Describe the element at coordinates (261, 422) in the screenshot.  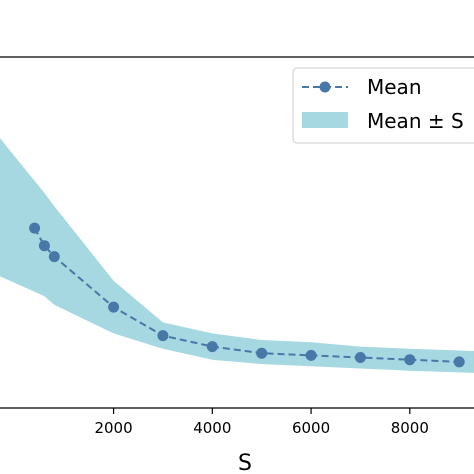
I see `x-tick-layer: 2000 4000 6000 8000` at that location.